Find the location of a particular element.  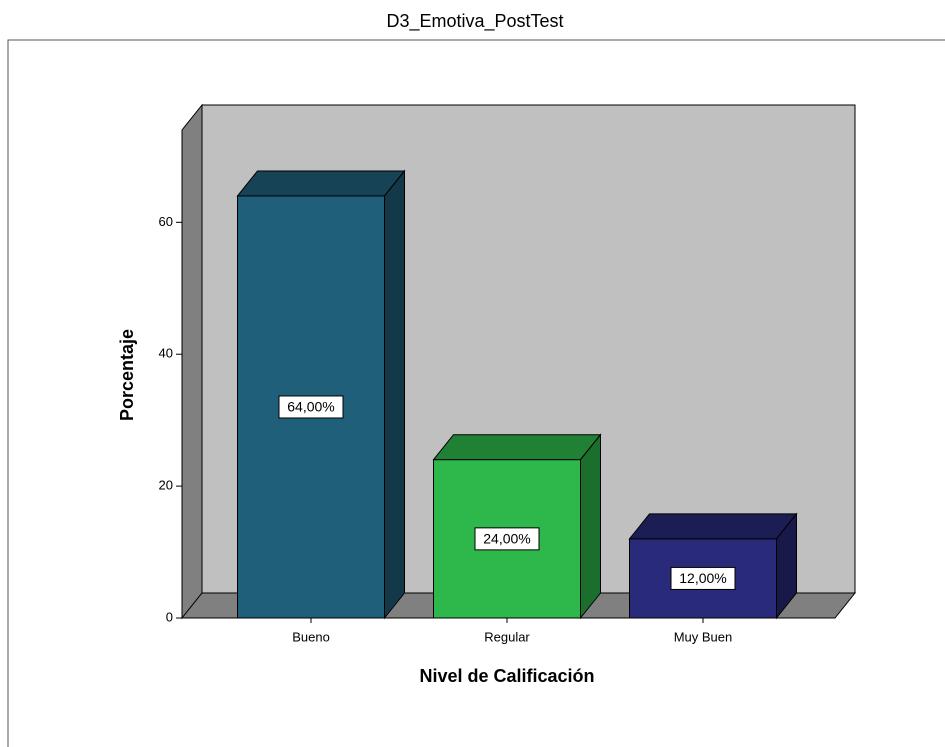

x-tick-label: Bueno is located at coordinates (311, 636).